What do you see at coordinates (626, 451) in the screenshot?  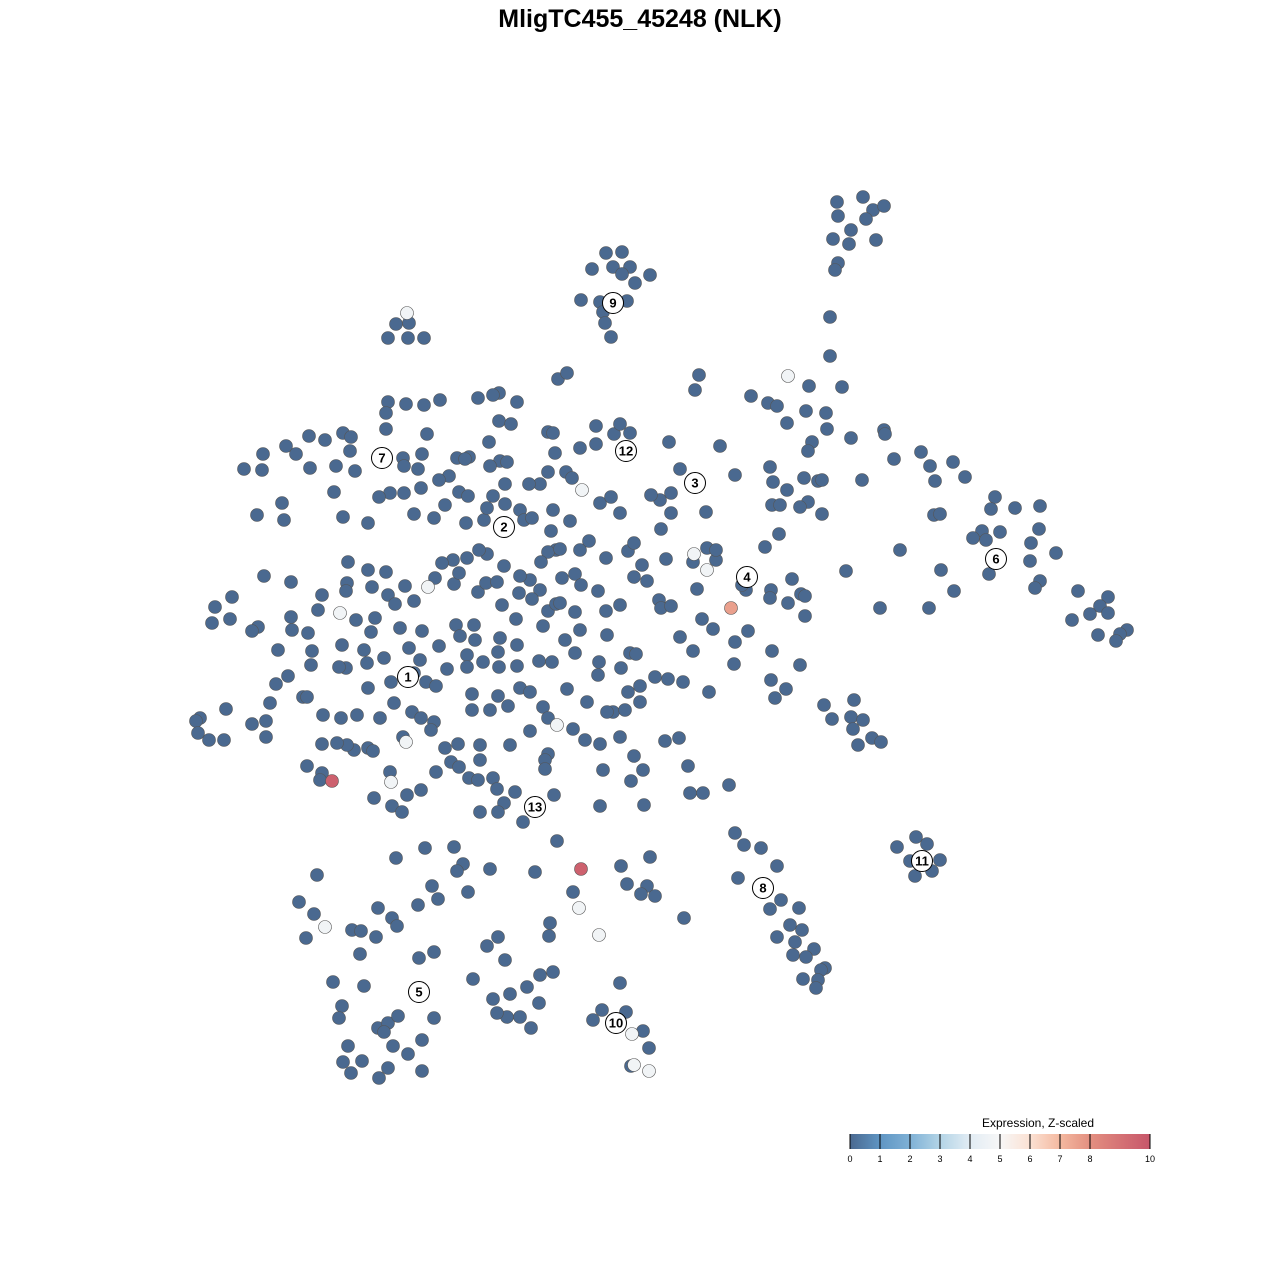 I see `cluster-label-text: 12` at bounding box center [626, 451].